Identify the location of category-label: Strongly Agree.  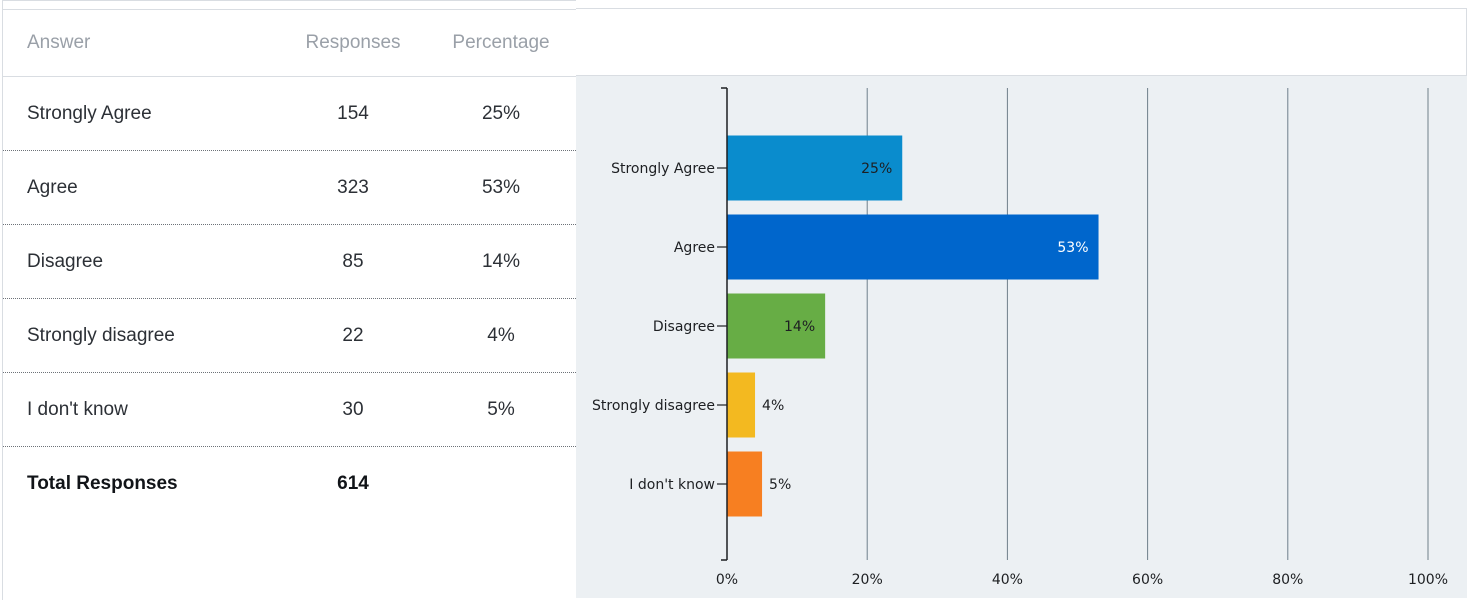
(663, 169).